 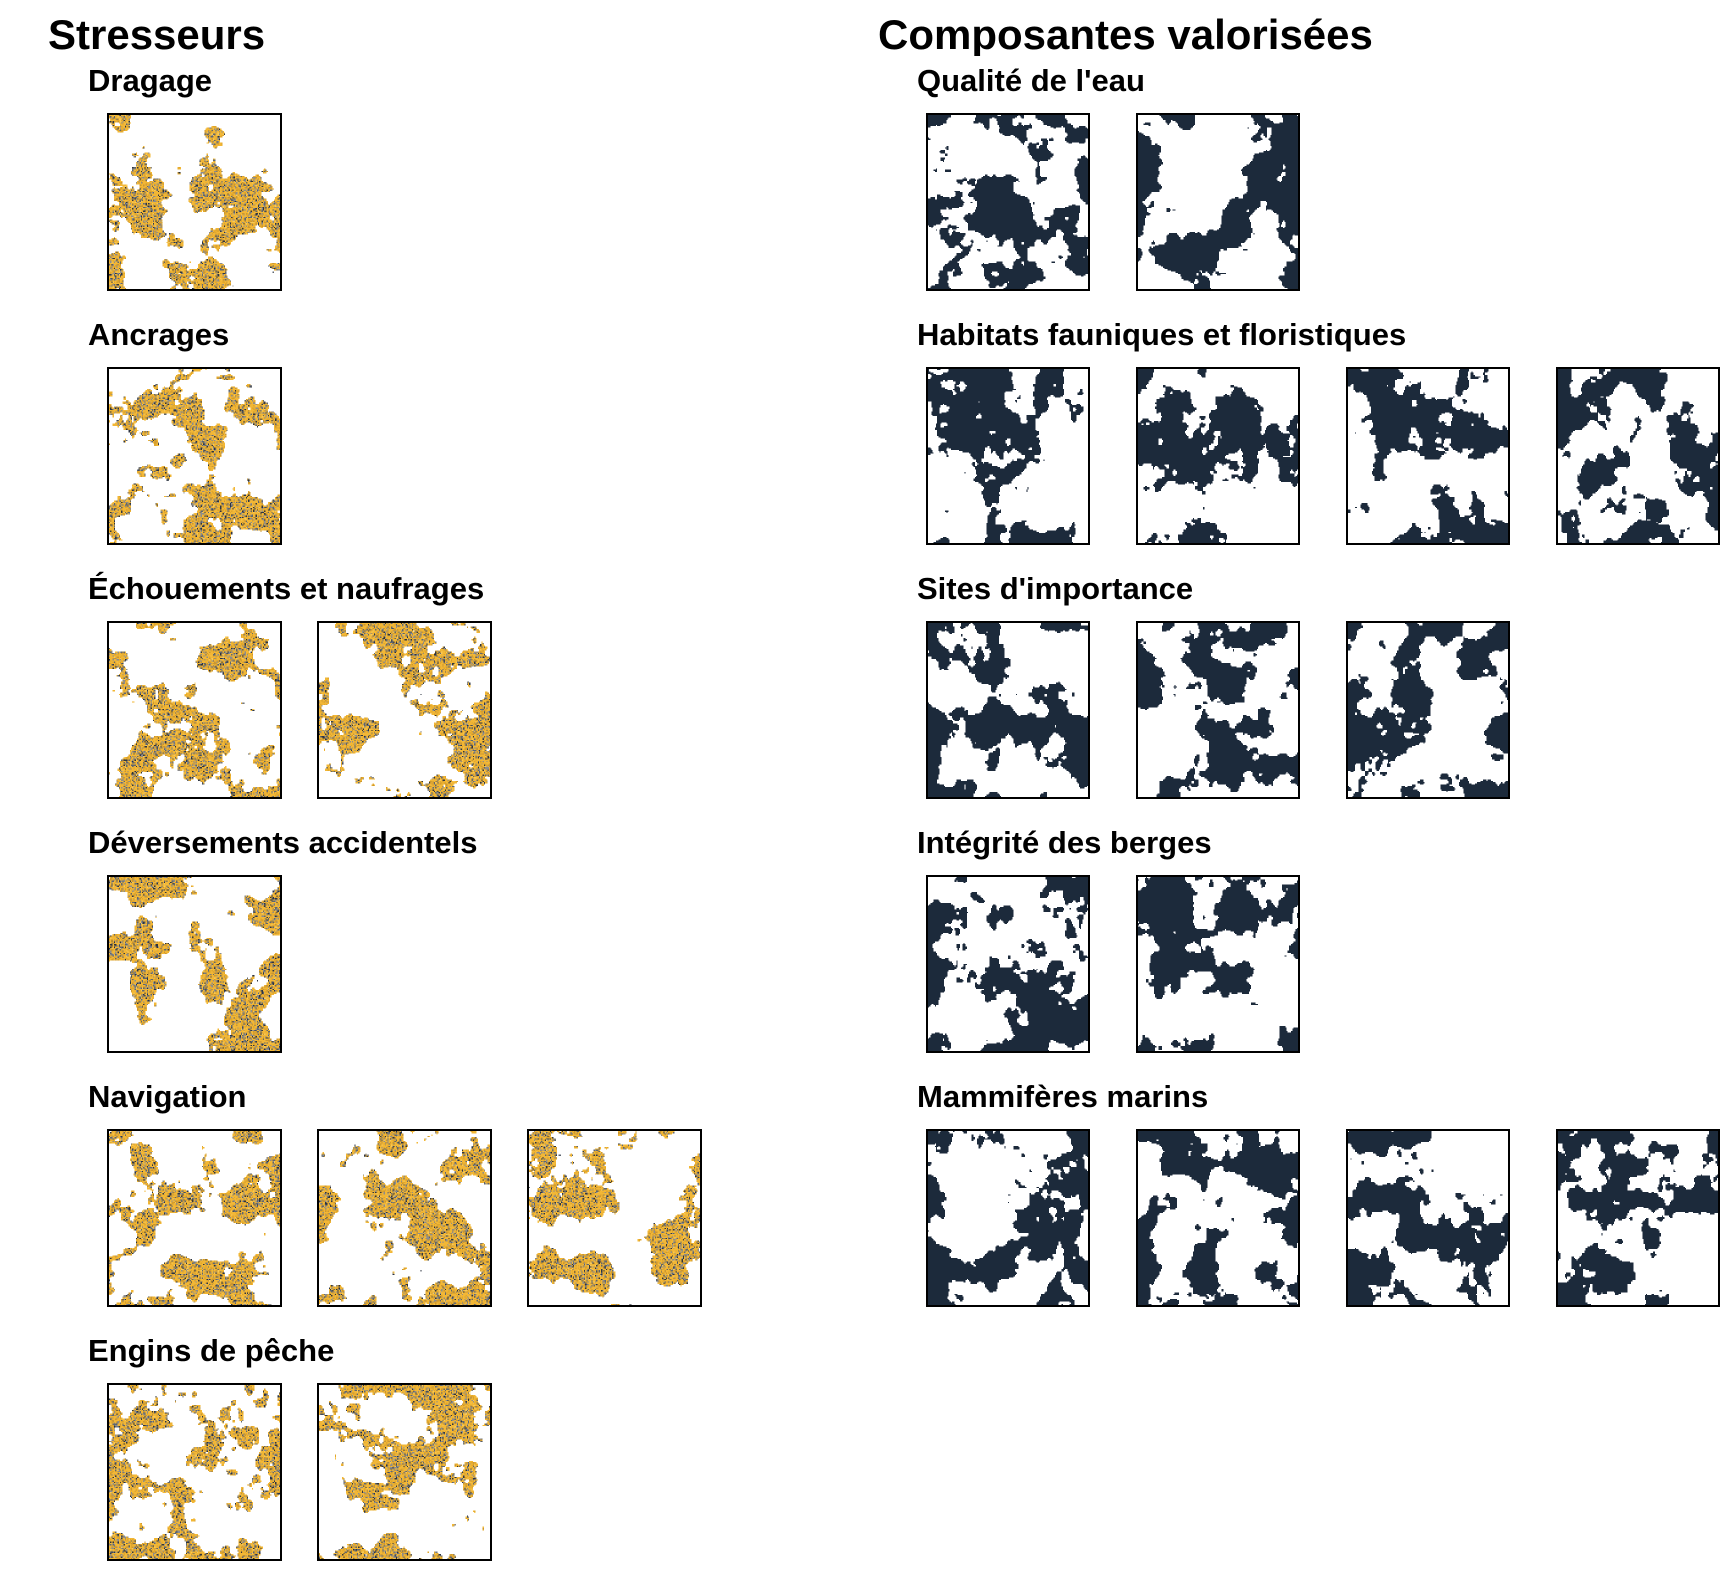 I want to click on stressor-group-title-navigation: Navigation, so click(x=167, y=1096).